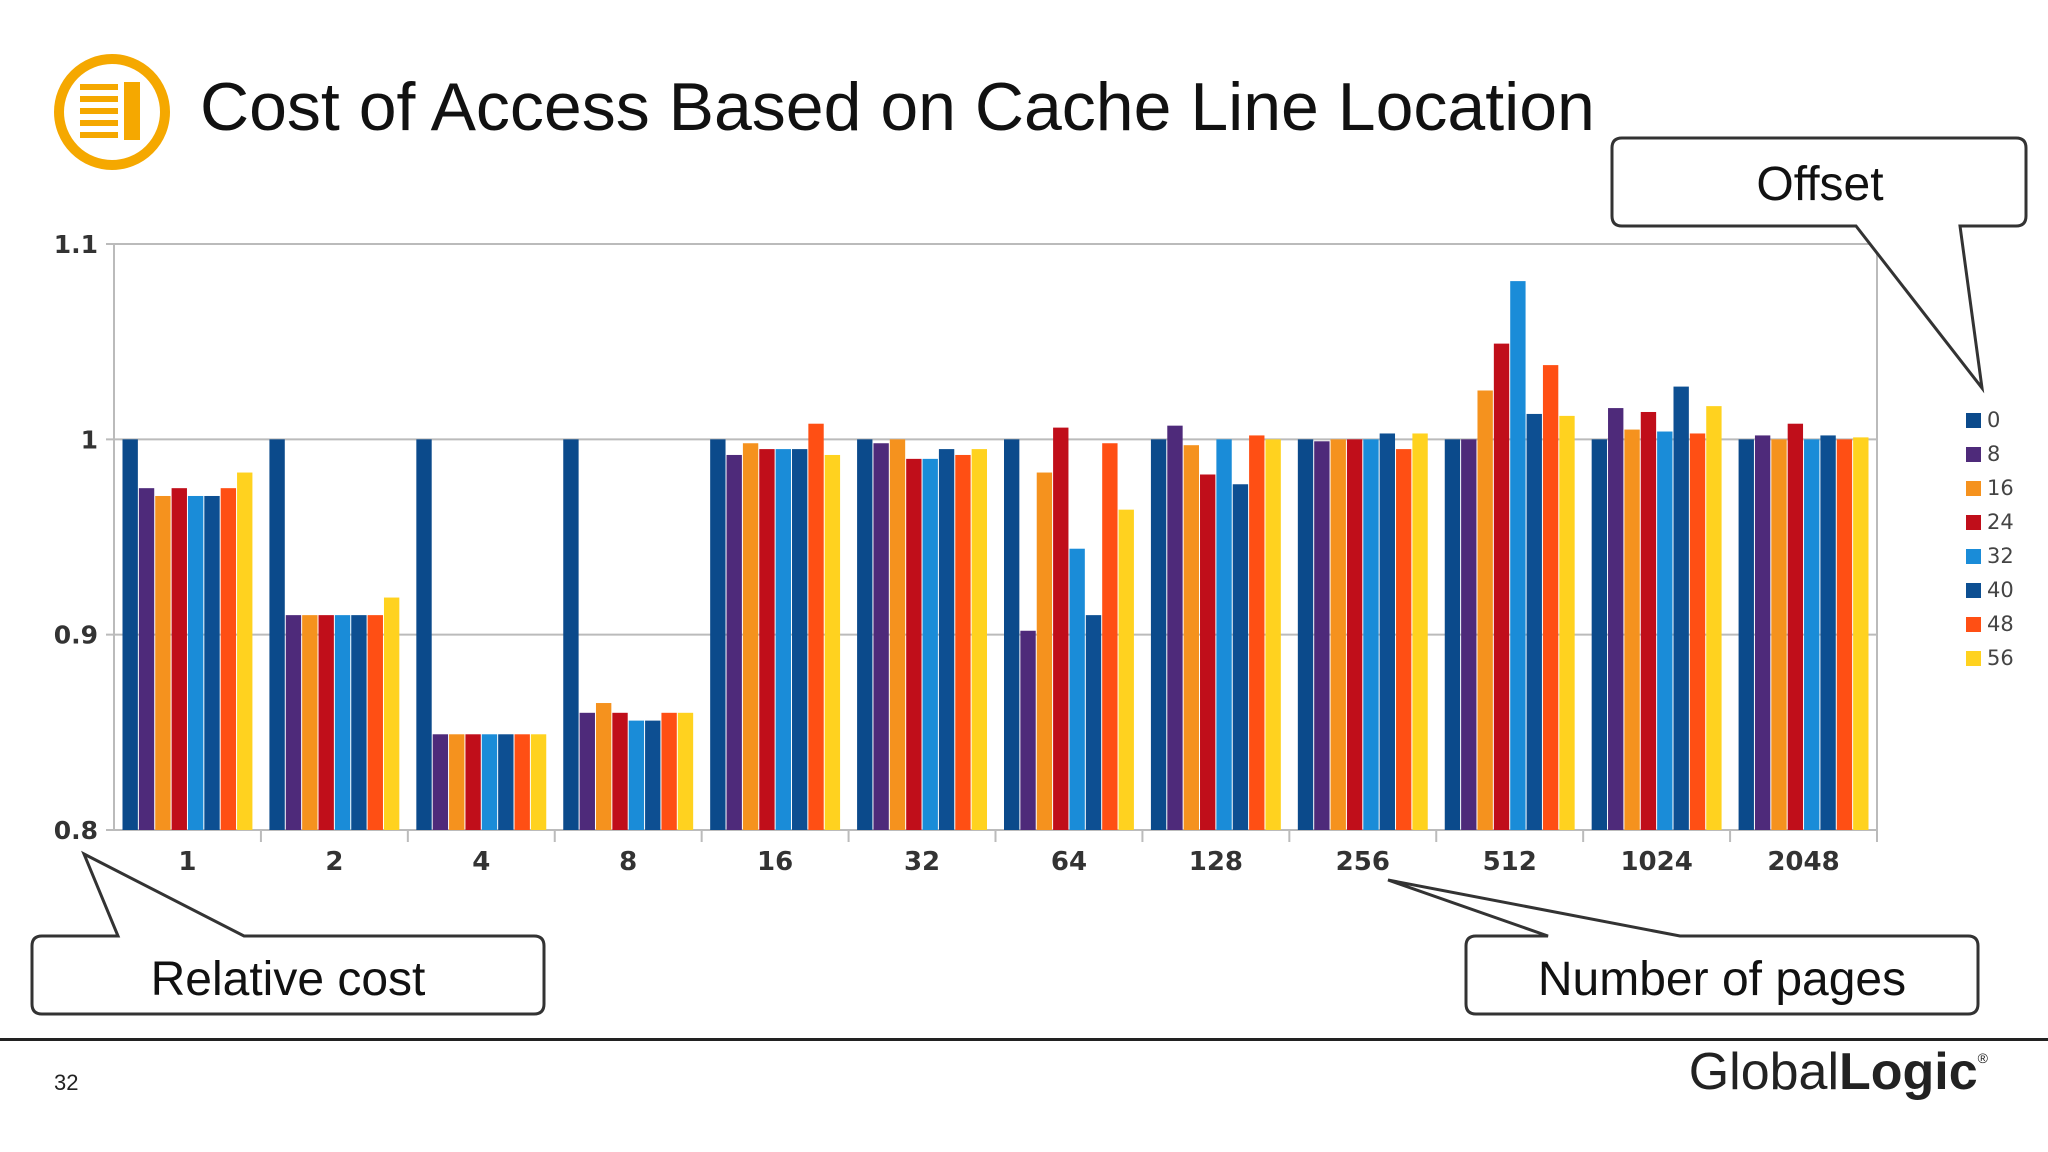 The width and height of the screenshot is (2048, 1152). Describe the element at coordinates (76, 244) in the screenshot. I see `y-tick-label: 1.1` at that location.